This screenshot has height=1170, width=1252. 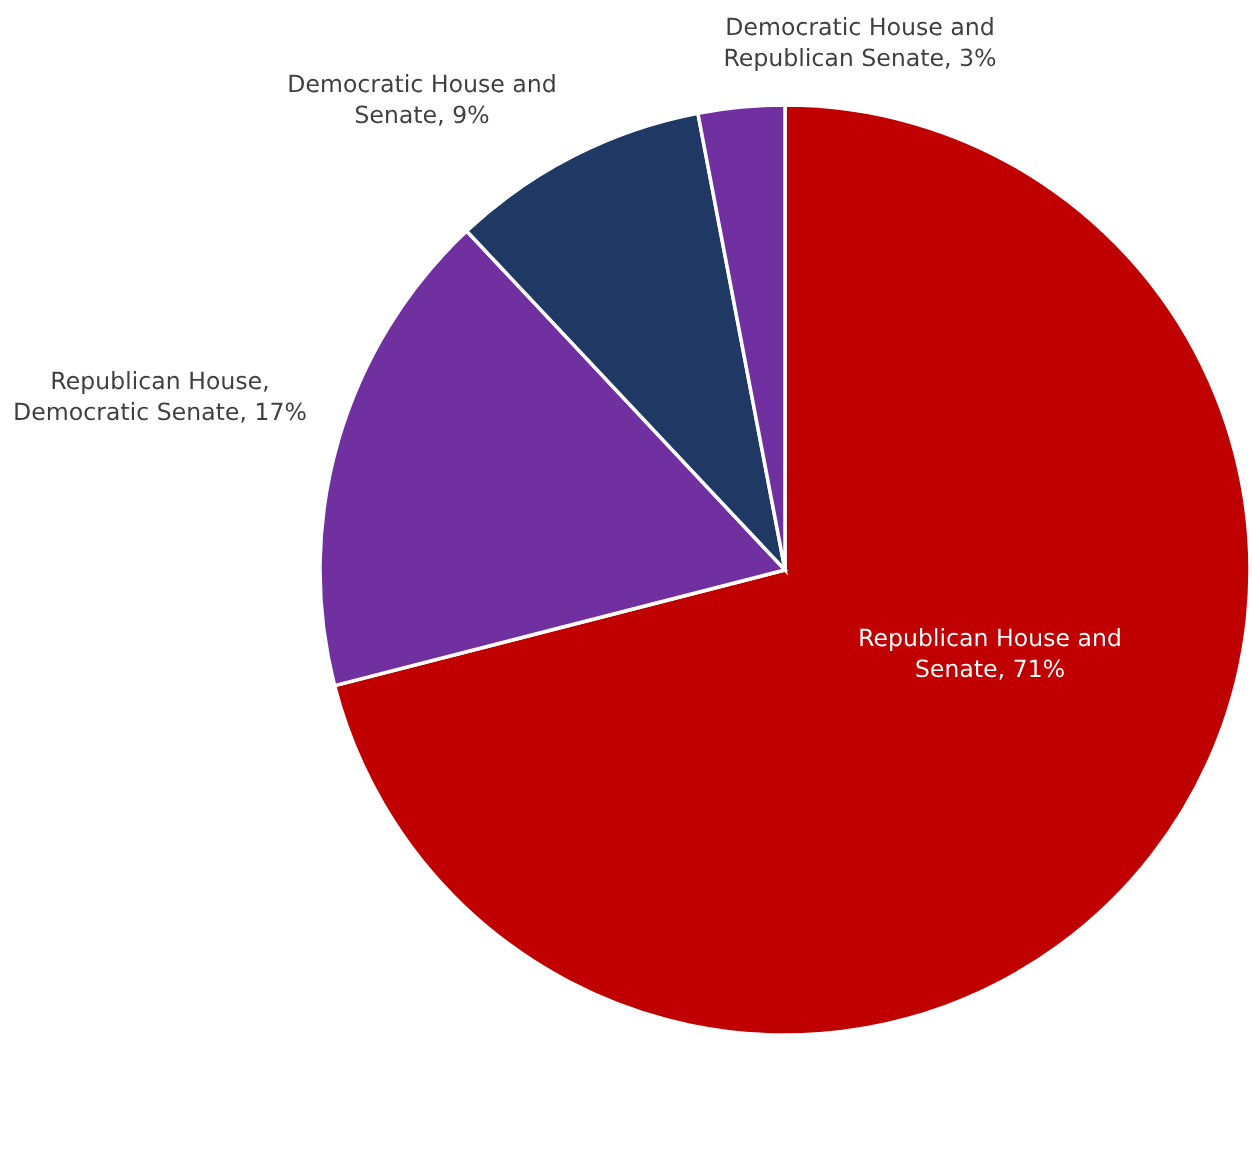 I want to click on slice-label: Democratic House and Republican Senate, 3%, so click(x=860, y=44).